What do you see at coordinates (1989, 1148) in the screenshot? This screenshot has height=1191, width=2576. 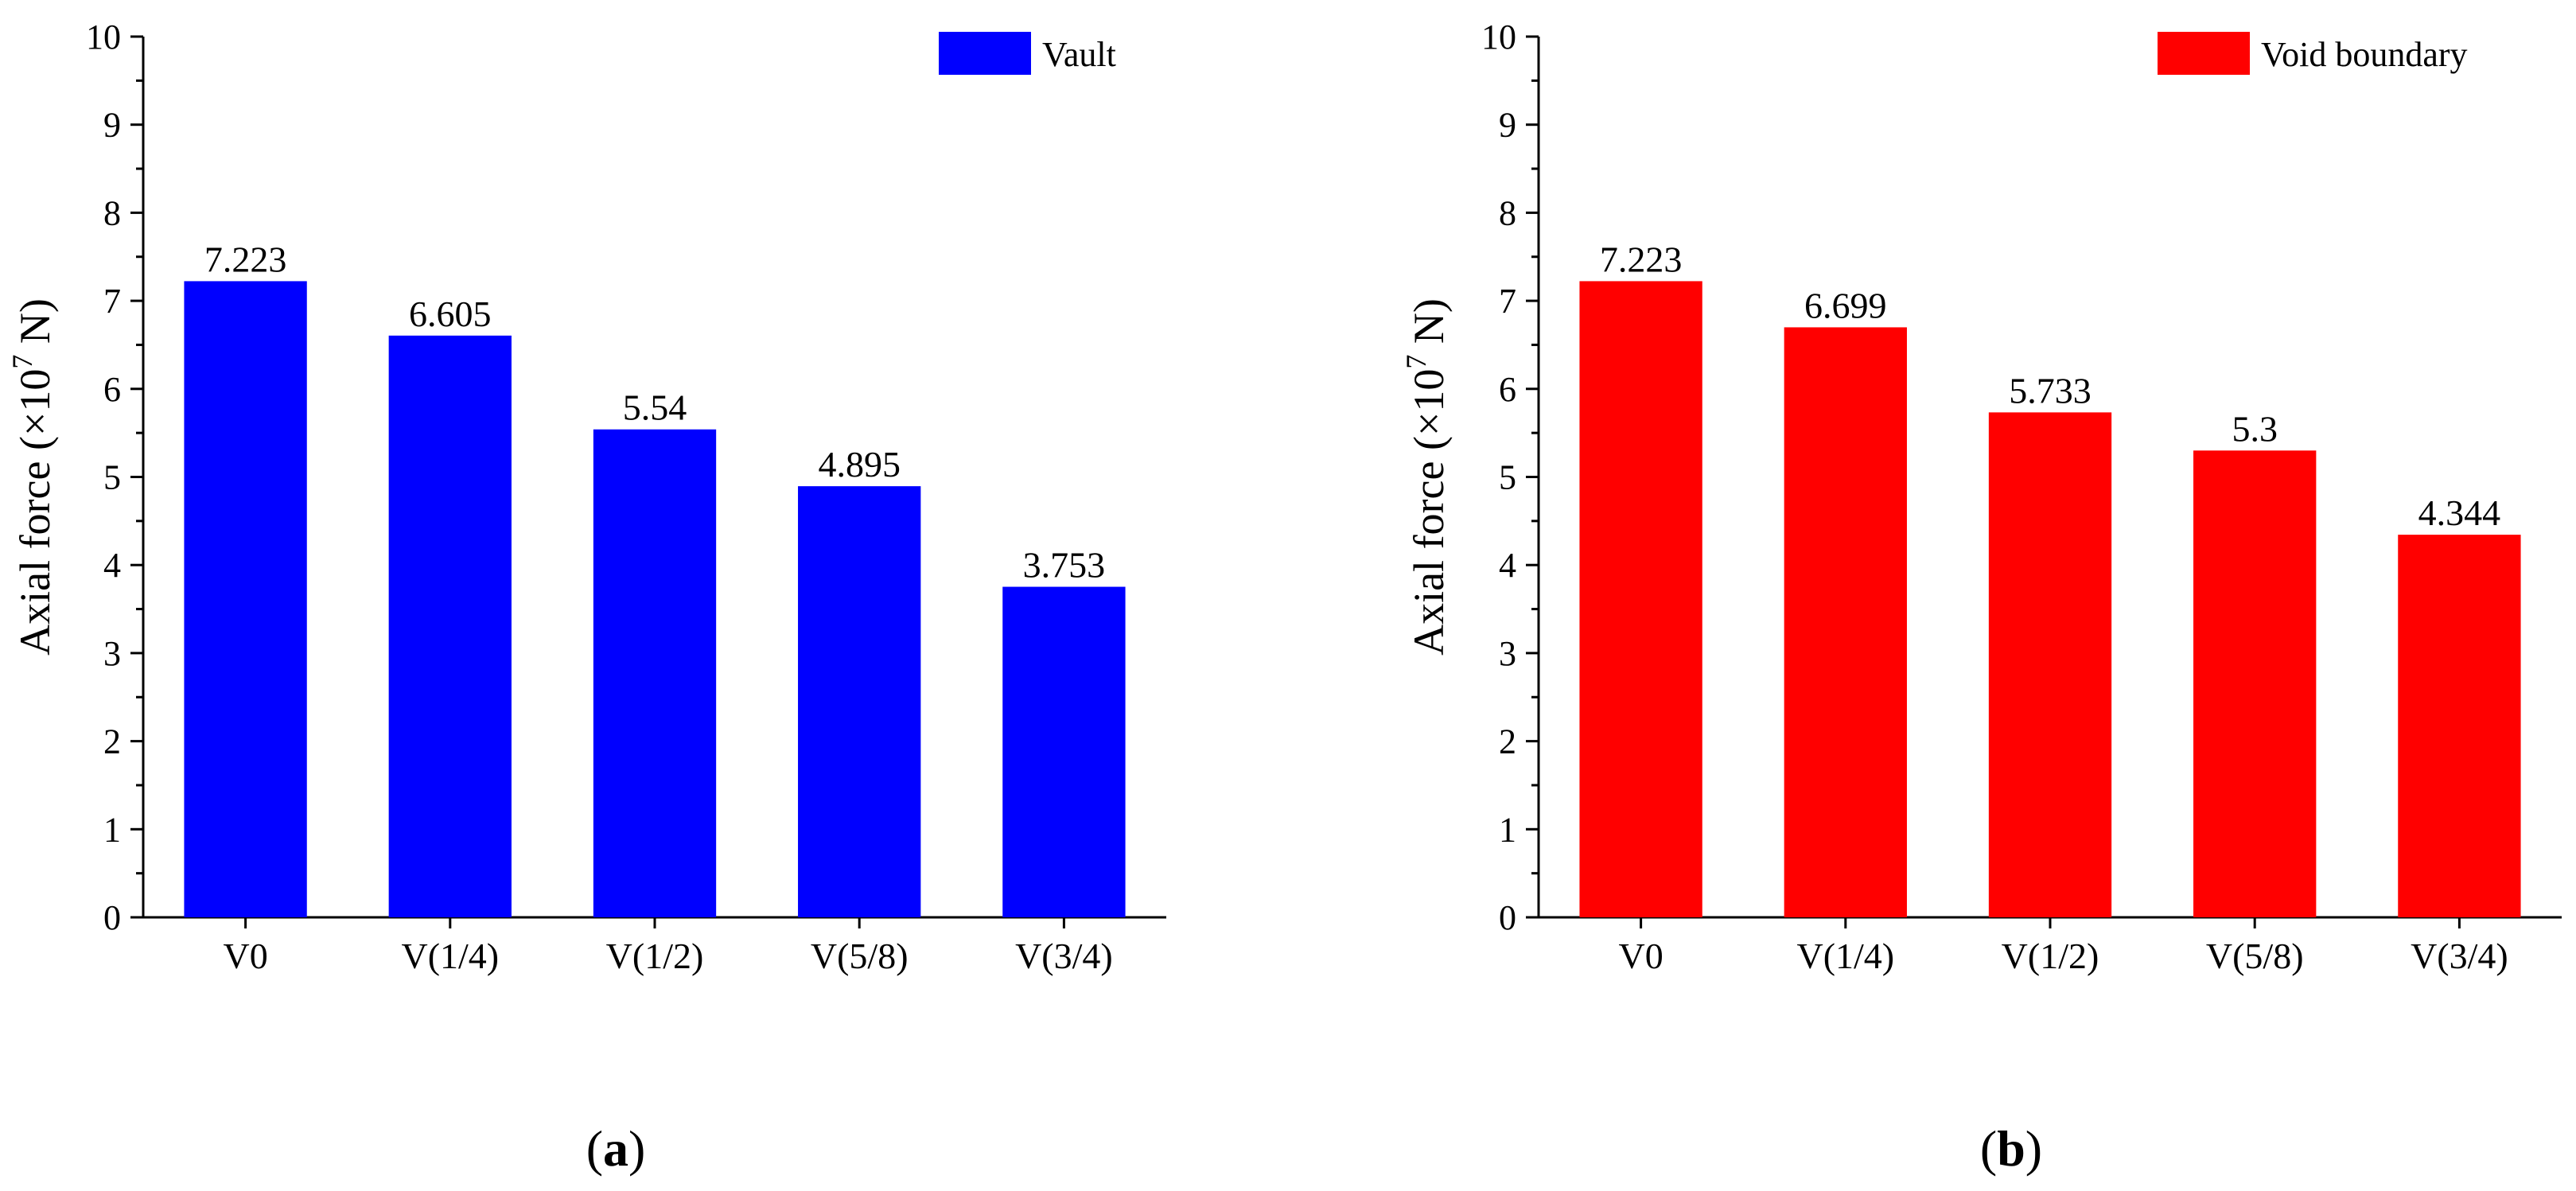 I see `panel-label-b-open: (` at bounding box center [1989, 1148].